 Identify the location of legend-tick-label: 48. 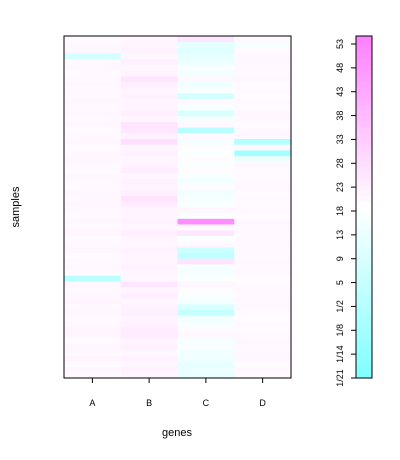
(340, 68).